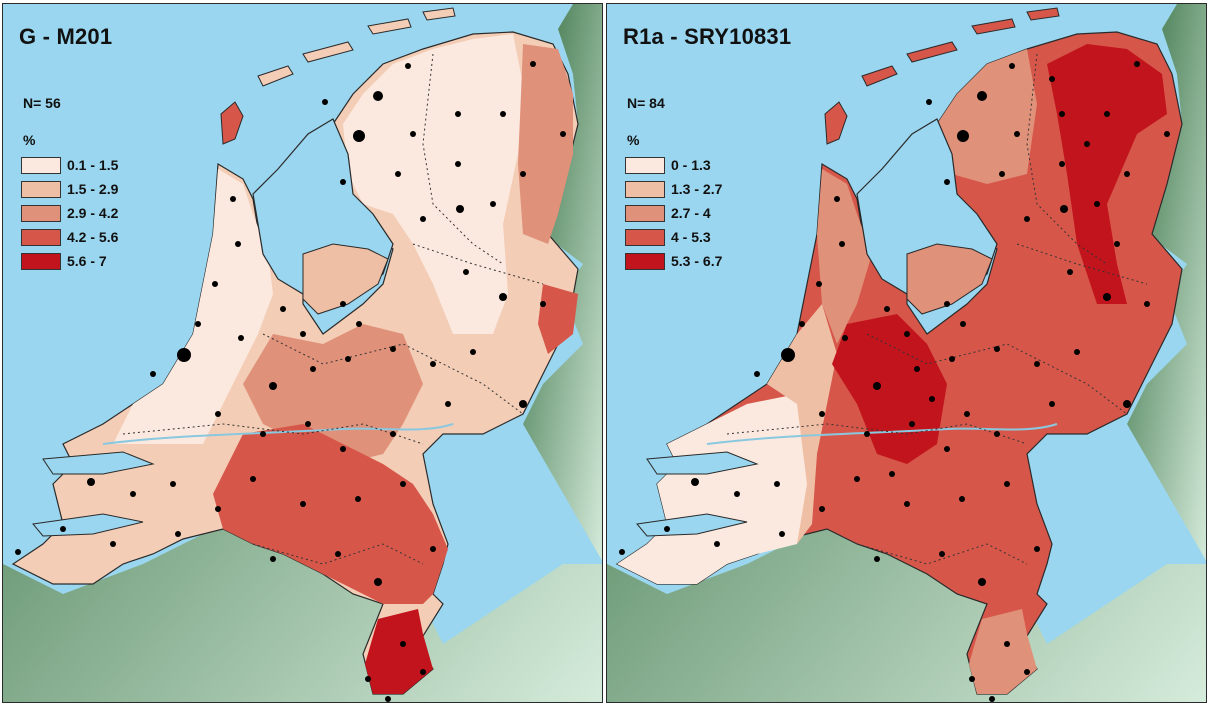 The height and width of the screenshot is (708, 1210). What do you see at coordinates (697, 189) in the screenshot?
I see `legend-label: 1.3 - 2.7` at bounding box center [697, 189].